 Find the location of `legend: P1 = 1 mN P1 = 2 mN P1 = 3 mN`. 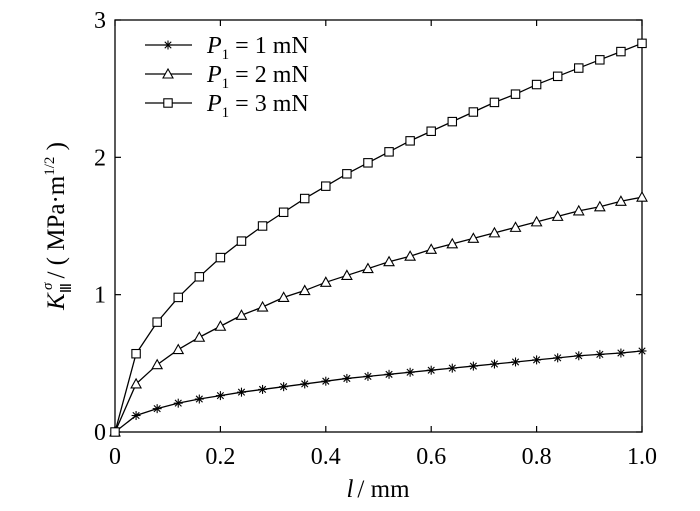

legend: P1 = 1 mN P1 = 2 mN P1 = 3 mN is located at coordinates (227, 77).